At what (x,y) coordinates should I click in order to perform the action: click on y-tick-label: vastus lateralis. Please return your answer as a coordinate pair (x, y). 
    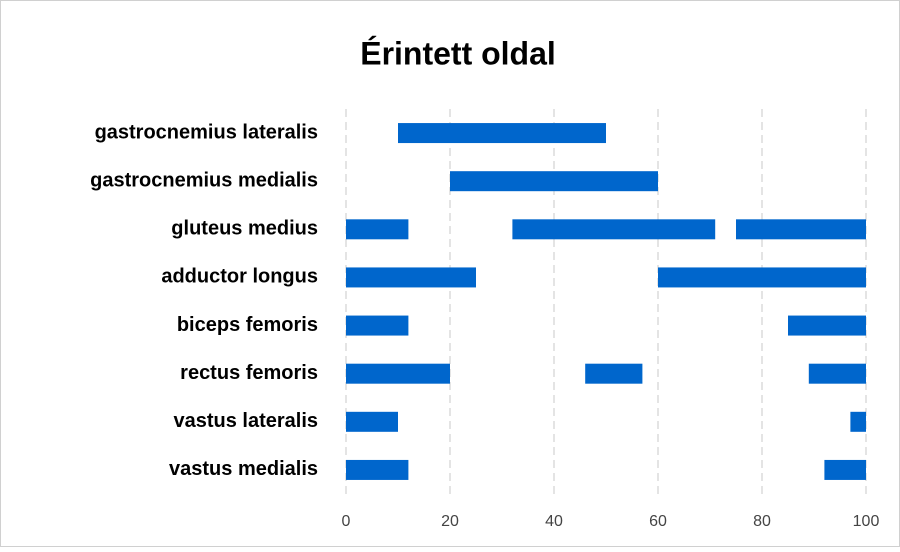
    Looking at the image, I should click on (245, 421).